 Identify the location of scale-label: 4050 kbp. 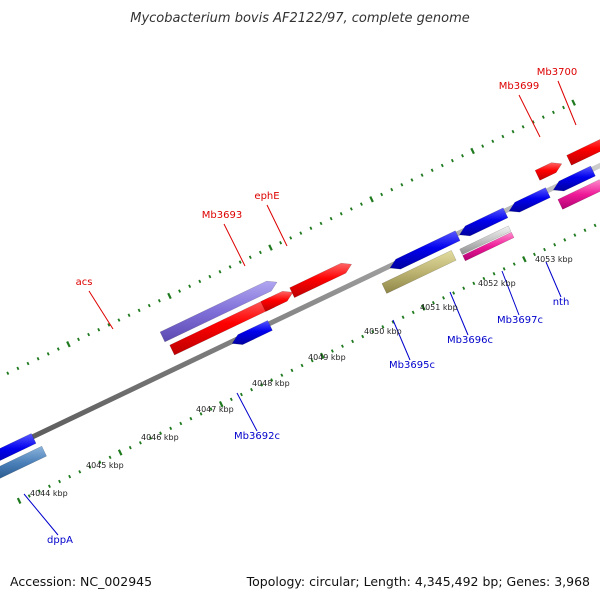
(383, 331).